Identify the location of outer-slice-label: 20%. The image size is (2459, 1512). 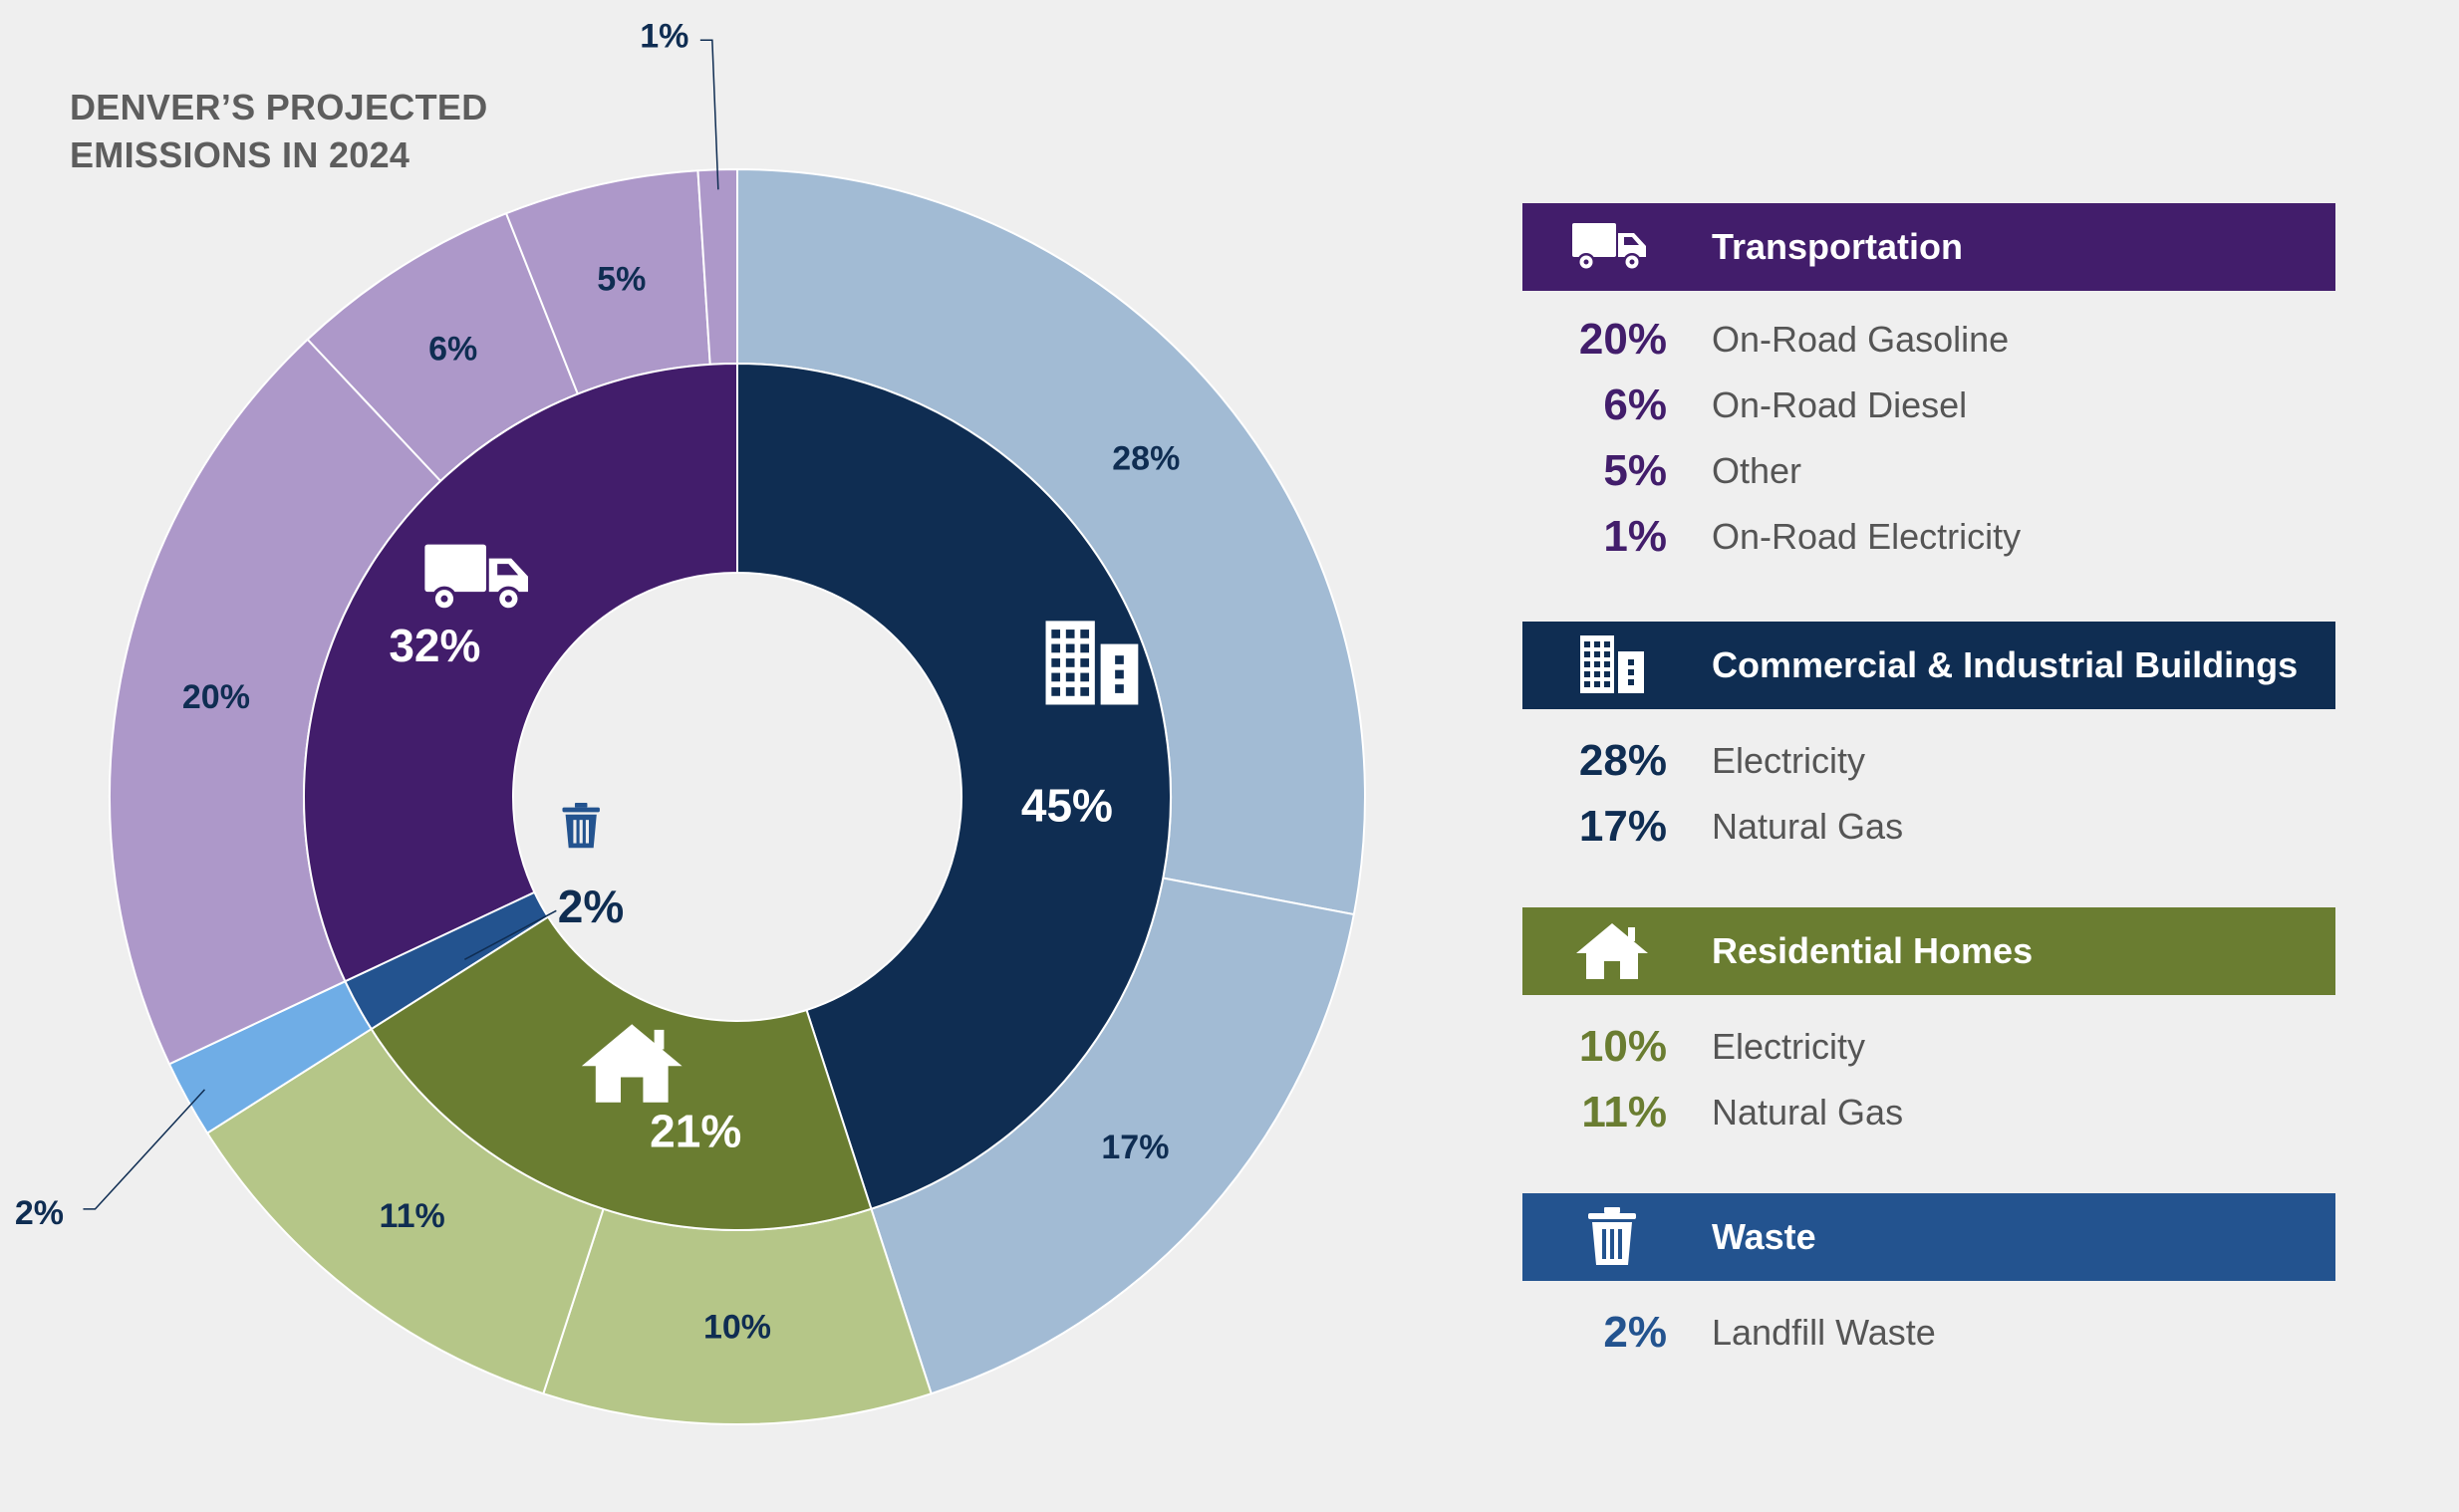
(216, 697).